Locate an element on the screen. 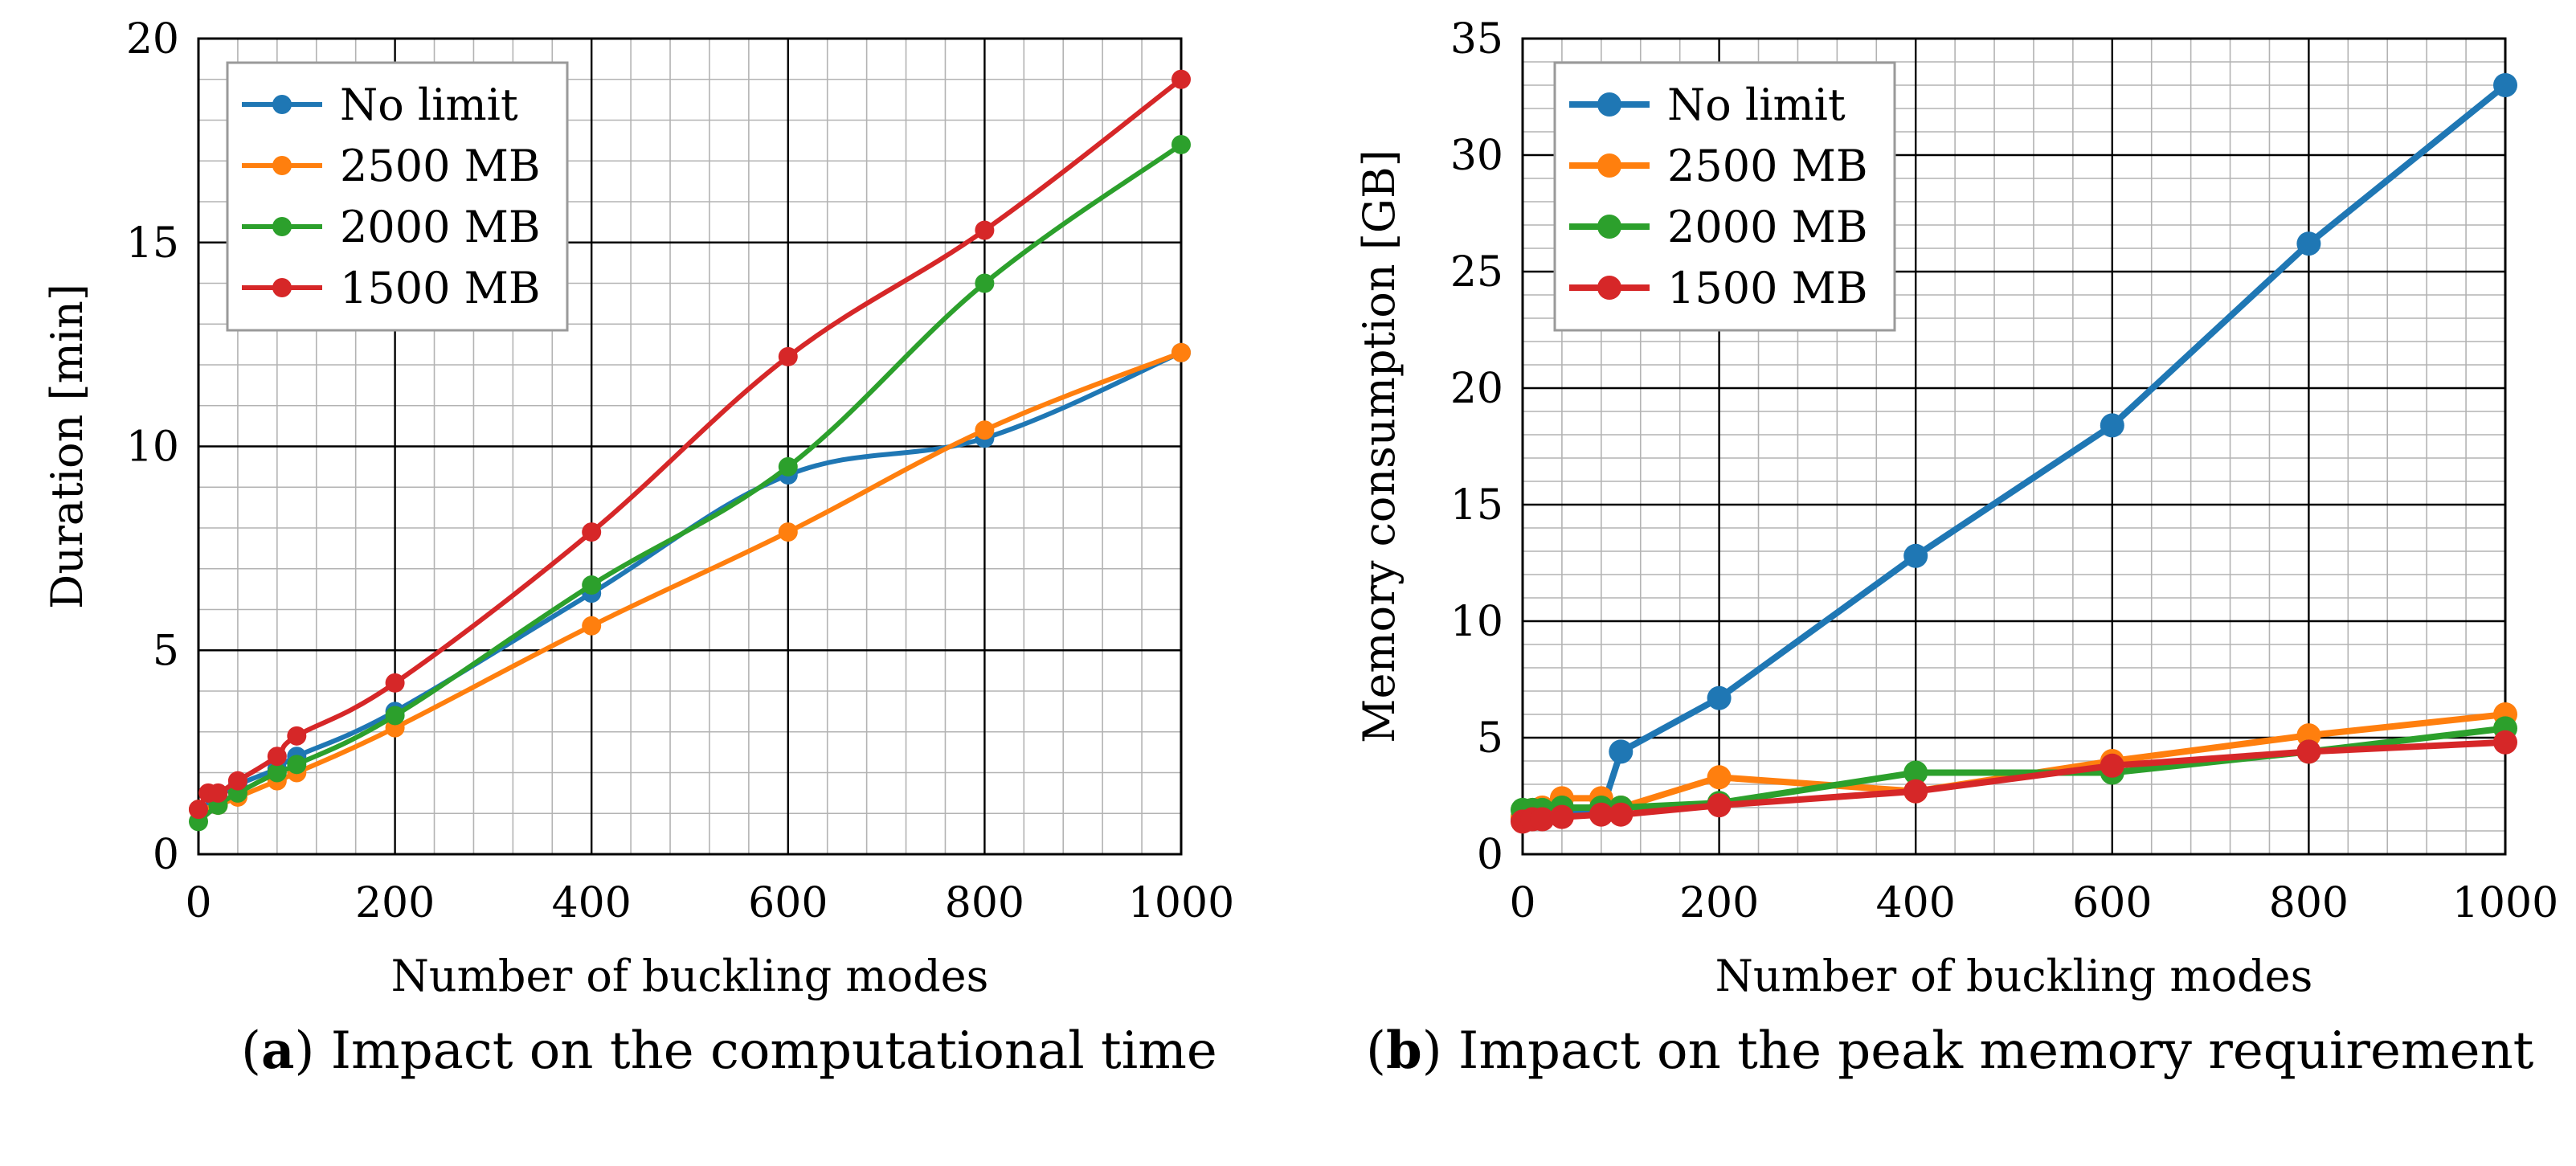 The width and height of the screenshot is (2576, 1166). y-tick-label: 30 is located at coordinates (1476, 156).